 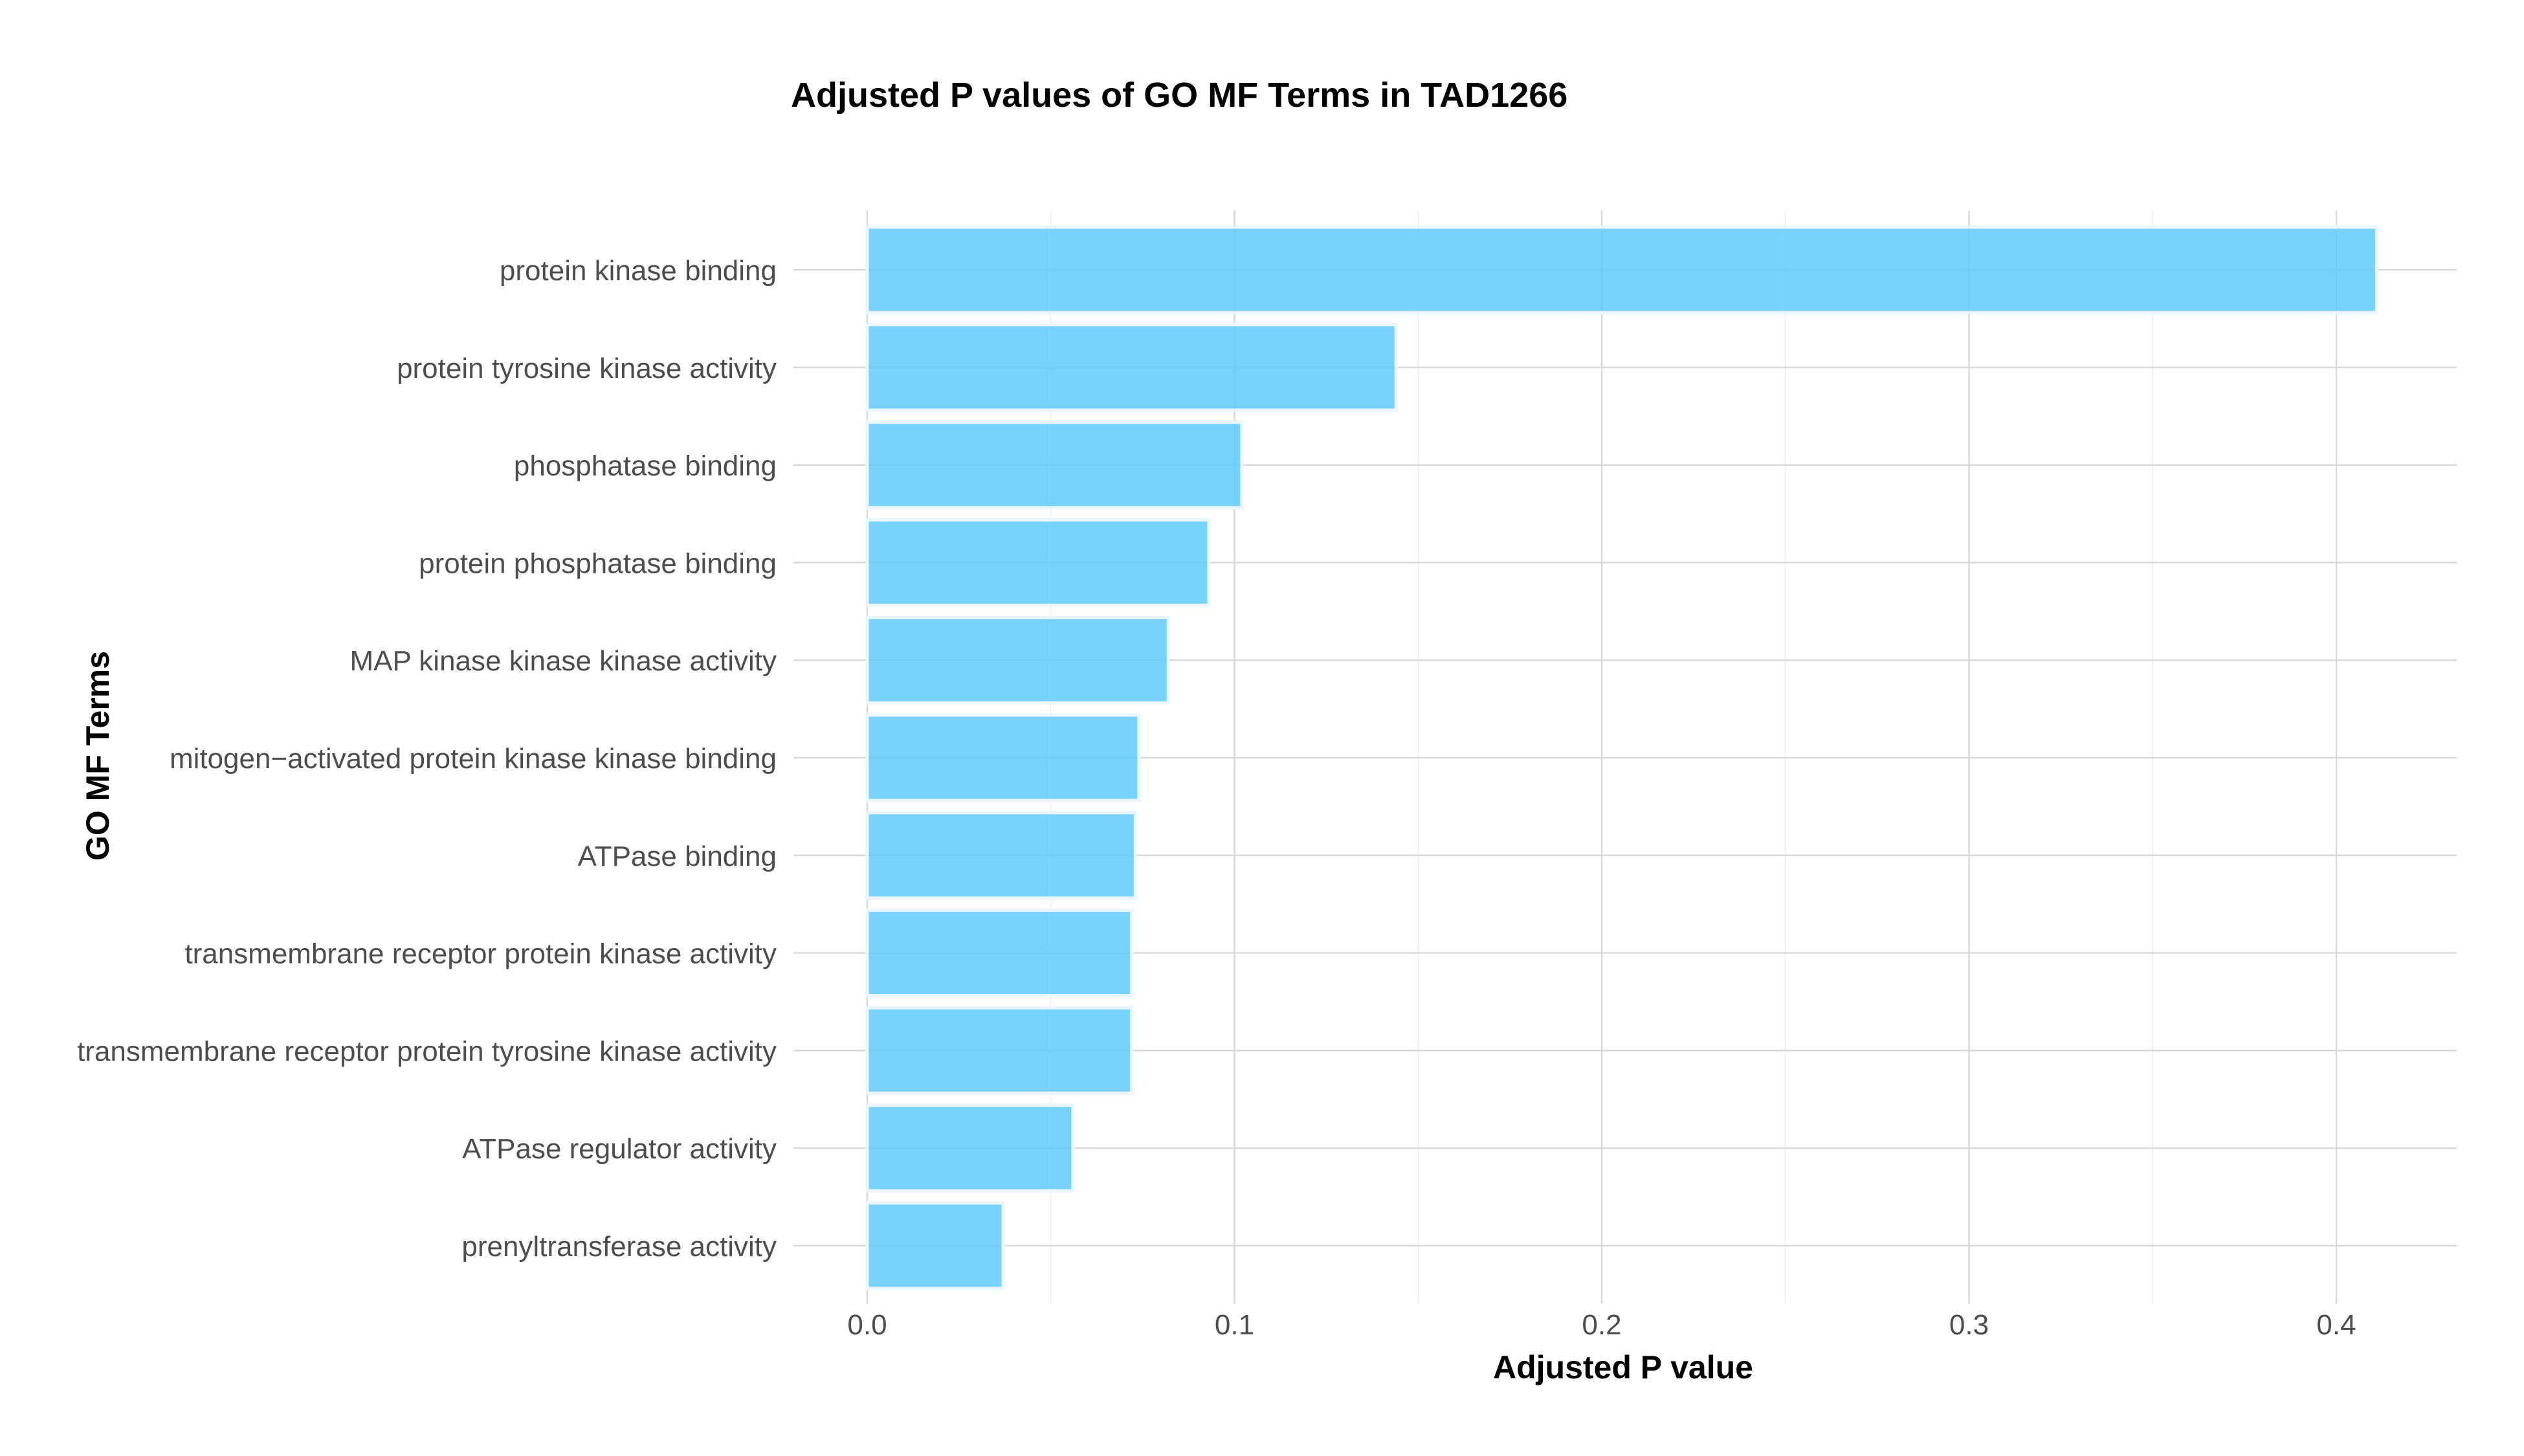 What do you see at coordinates (587, 368) in the screenshot?
I see `y-tick-label: protein tyrosine kinase activity` at bounding box center [587, 368].